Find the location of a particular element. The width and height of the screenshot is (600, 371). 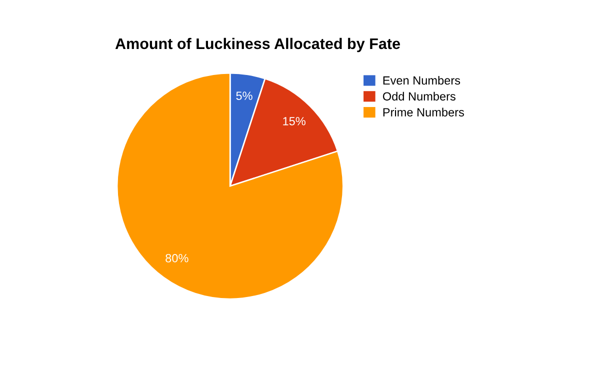

data-label: 15% is located at coordinates (294, 121).